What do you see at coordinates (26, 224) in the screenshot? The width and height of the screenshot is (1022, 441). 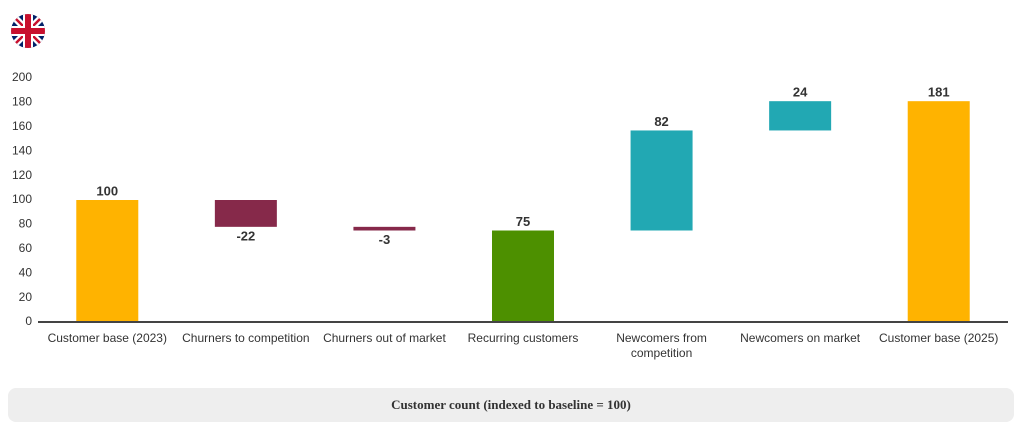 I see `y-tick-label: 80` at bounding box center [26, 224].